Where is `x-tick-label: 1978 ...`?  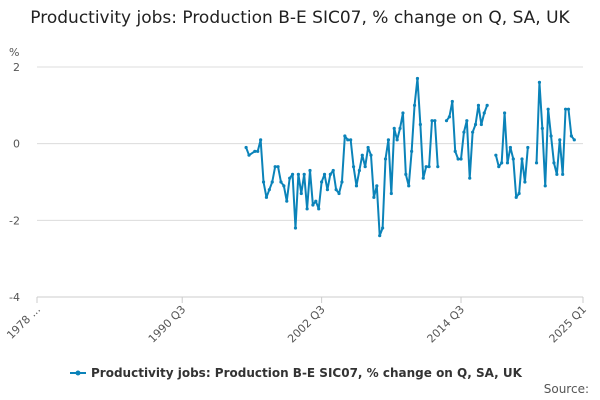
x-tick-label: 1978 ... is located at coordinates (23, 322).